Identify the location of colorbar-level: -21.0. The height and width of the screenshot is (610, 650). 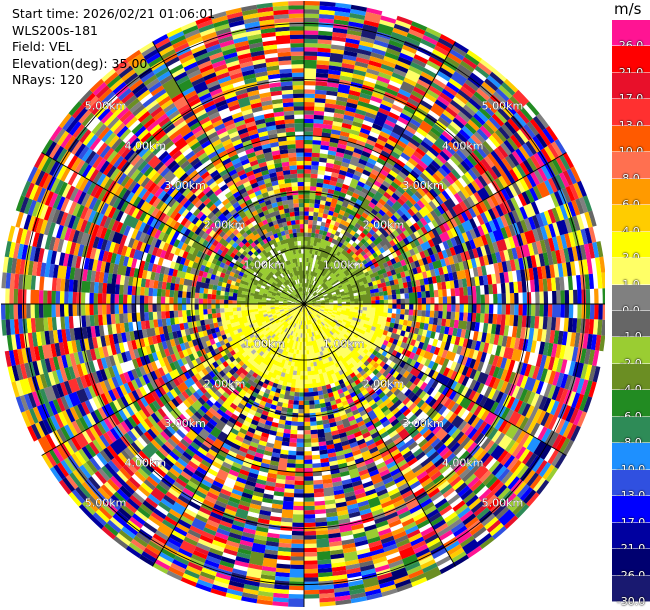
(631, 538).